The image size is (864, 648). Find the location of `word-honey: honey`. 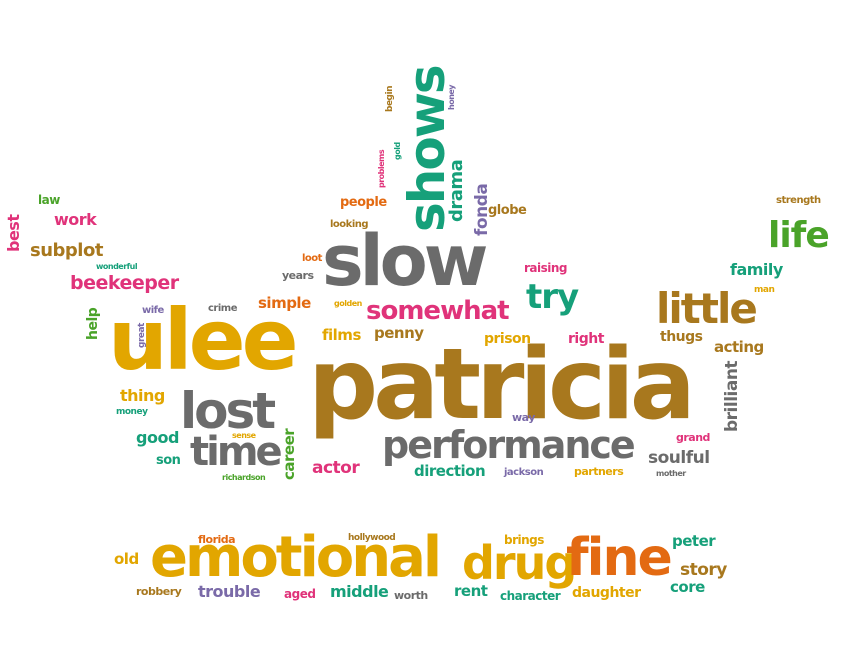

word-honey: honey is located at coordinates (451, 97).